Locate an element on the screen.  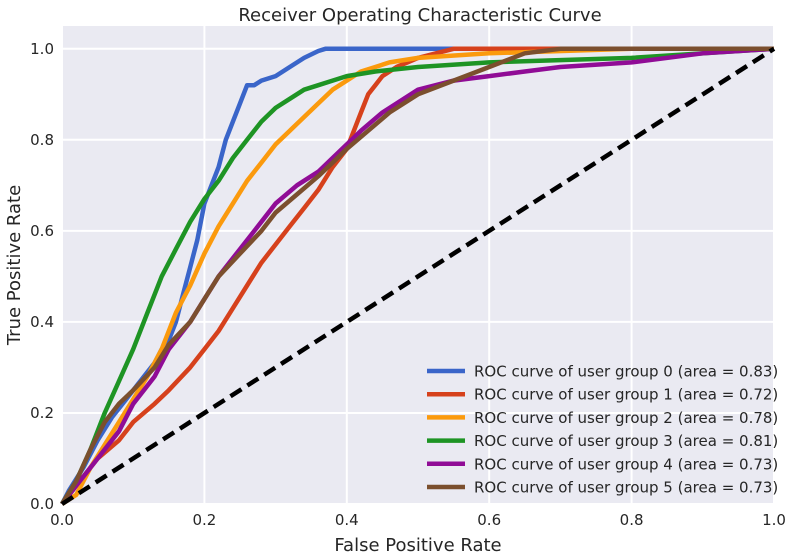
x-tick-label: 0.4 is located at coordinates (347, 520).